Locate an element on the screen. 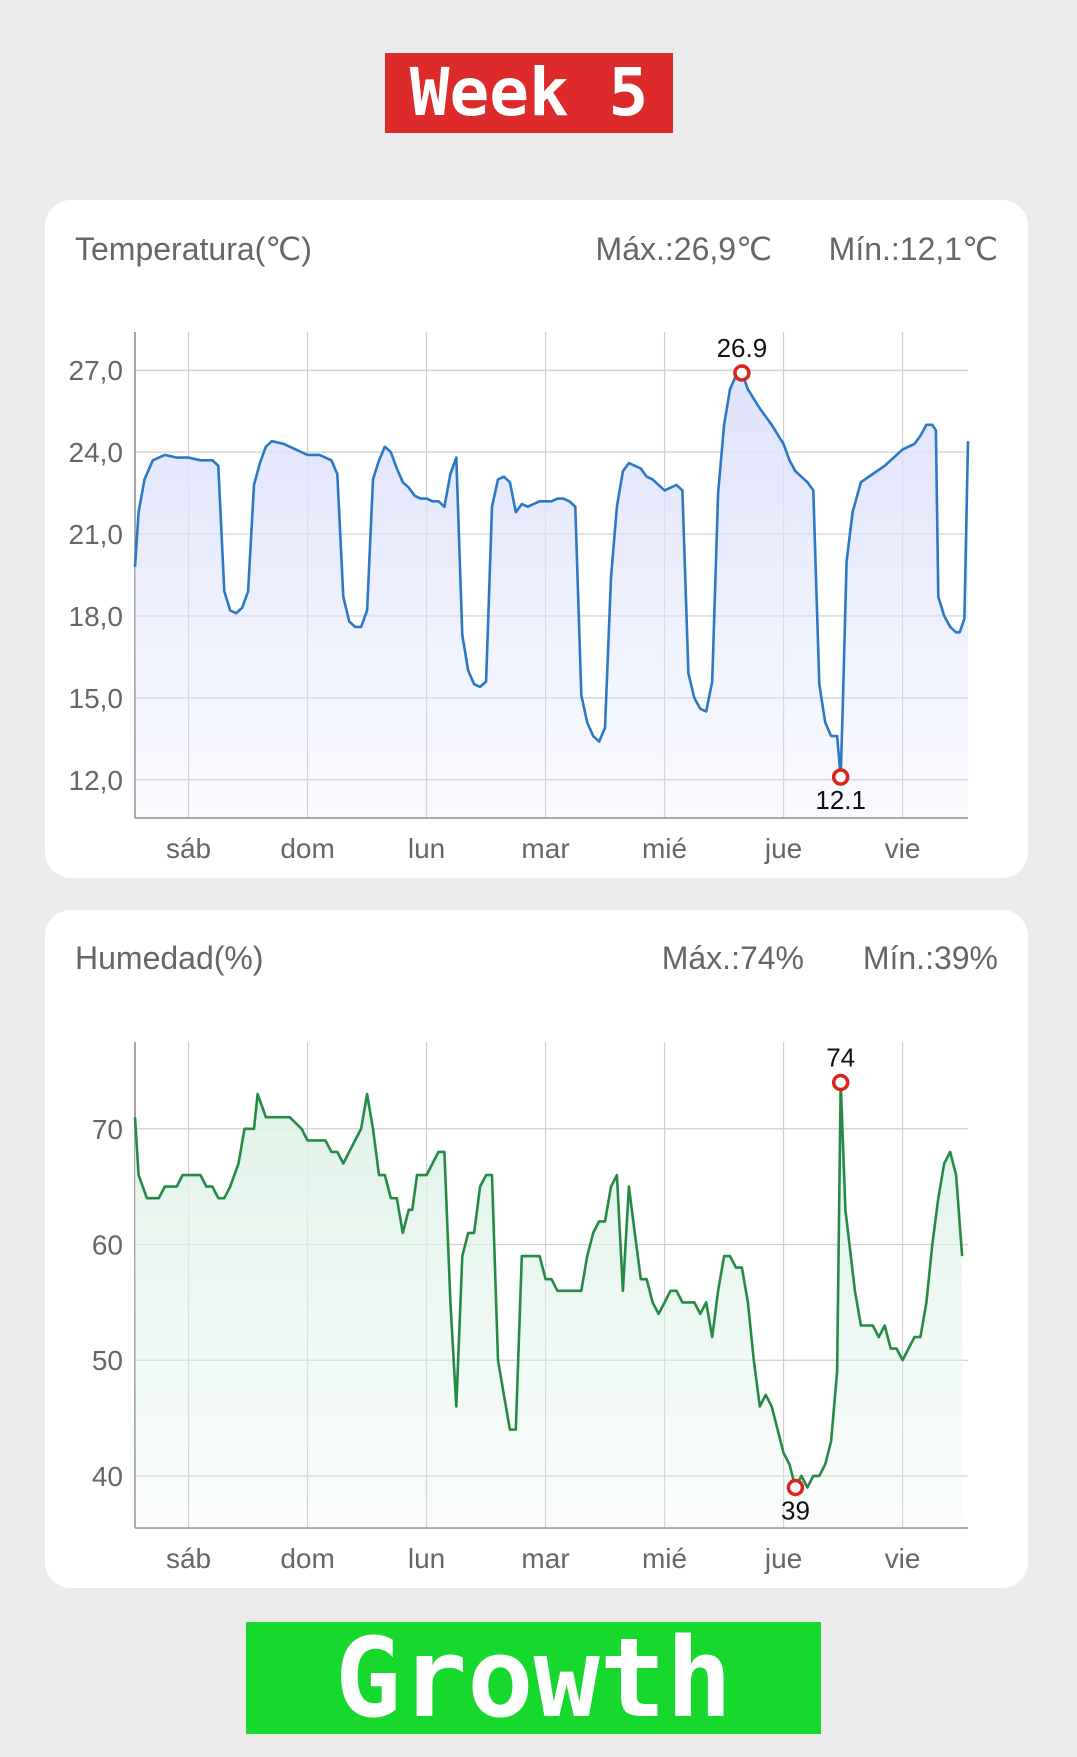  temperature-x-tick-label: dom is located at coordinates (307, 848).